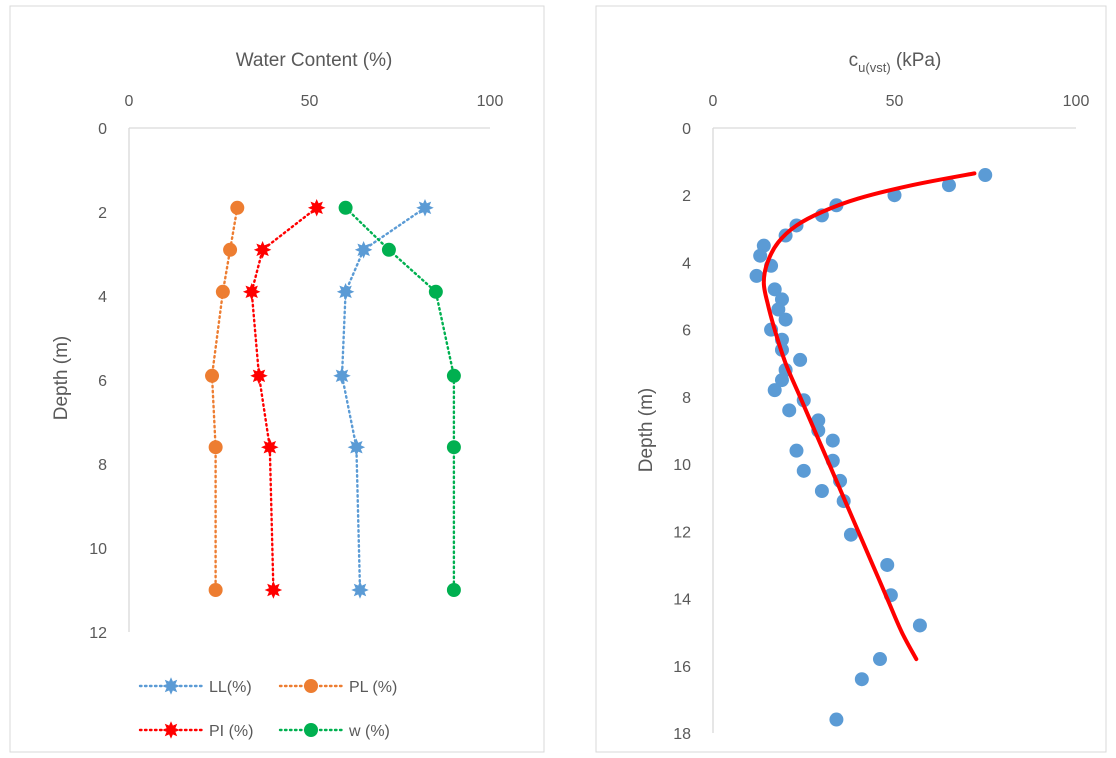  What do you see at coordinates (369, 731) in the screenshot?
I see `legend-label-w: w (%)` at bounding box center [369, 731].